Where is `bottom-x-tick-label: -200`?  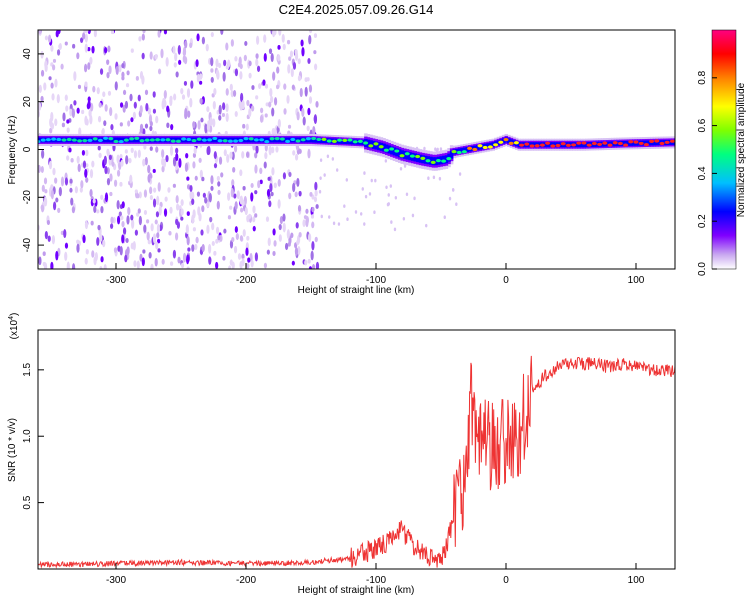 bottom-x-tick-label: -200 is located at coordinates (246, 580).